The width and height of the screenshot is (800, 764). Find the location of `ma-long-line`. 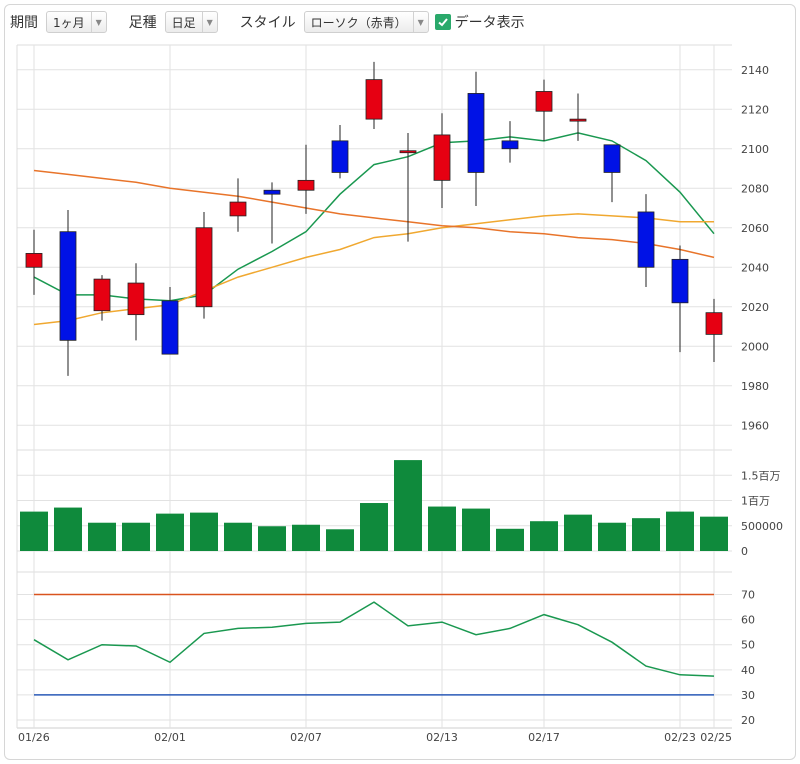

ma-long-line is located at coordinates (374, 214).